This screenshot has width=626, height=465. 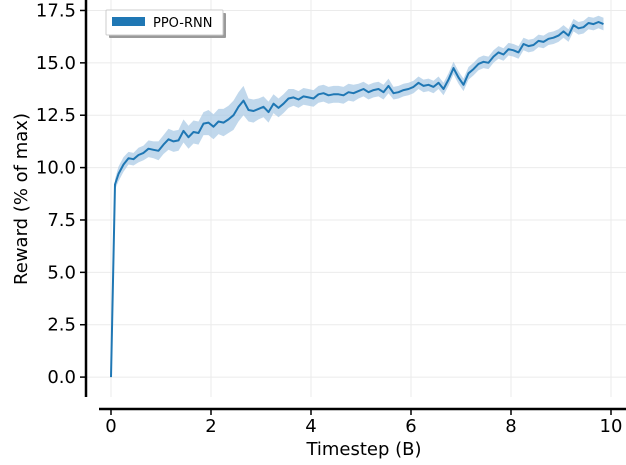 What do you see at coordinates (56, 115) in the screenshot?
I see `y-tick-label: 12.5` at bounding box center [56, 115].